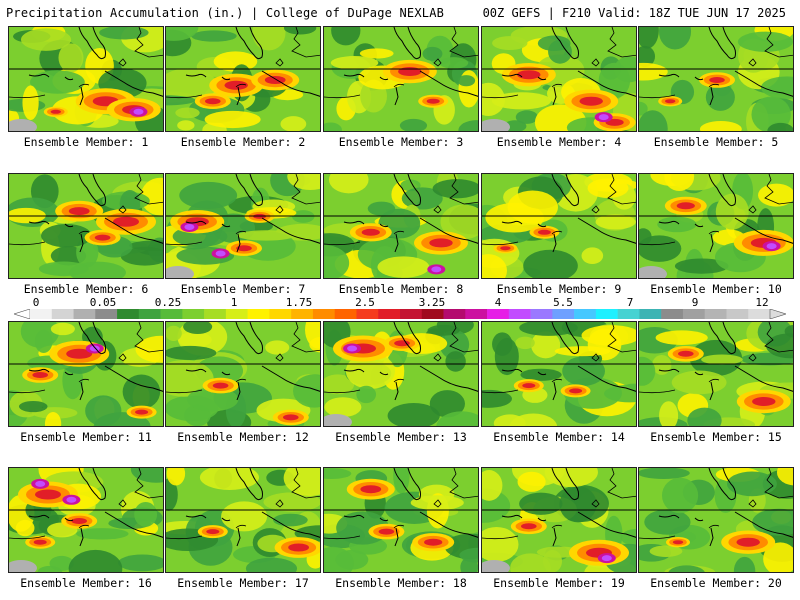 This screenshot has height=600, width=800. What do you see at coordinates (498, 302) in the screenshot?
I see `colorbar-tick-label: 4` at bounding box center [498, 302].